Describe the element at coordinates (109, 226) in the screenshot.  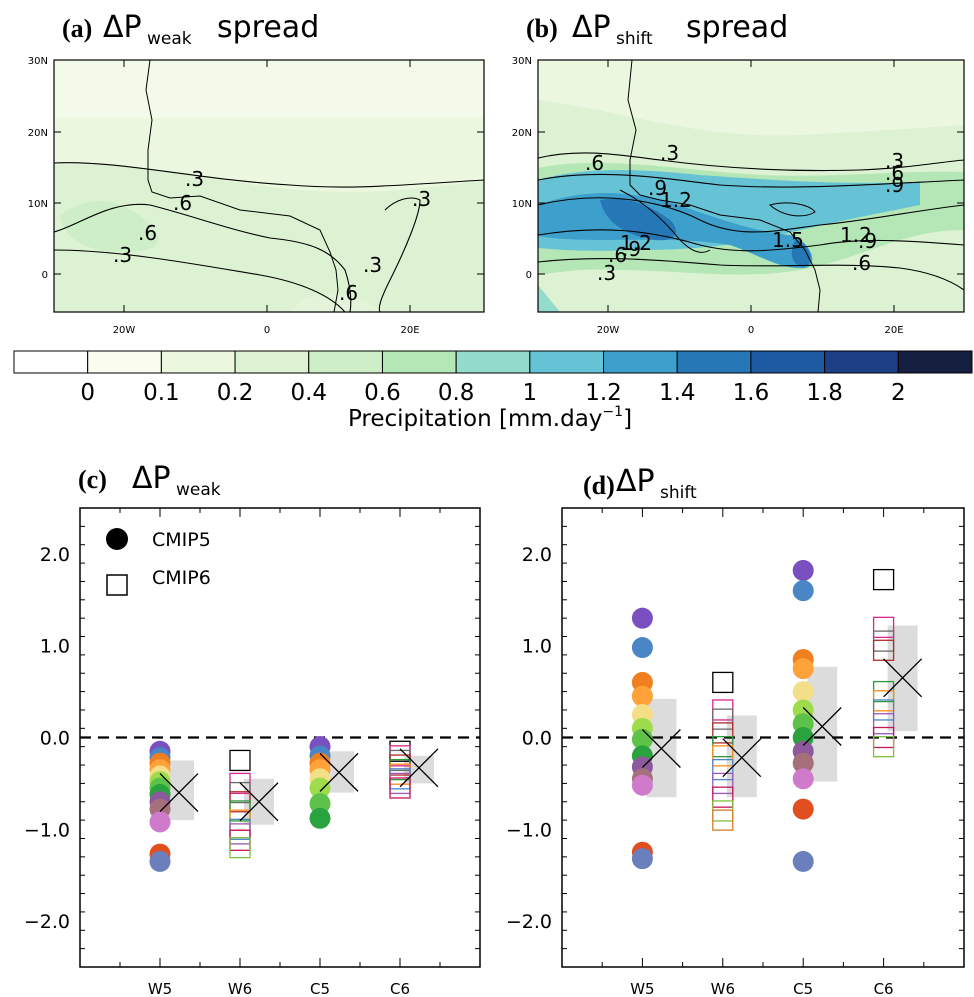
I see `panel-a-fill-high` at that location.